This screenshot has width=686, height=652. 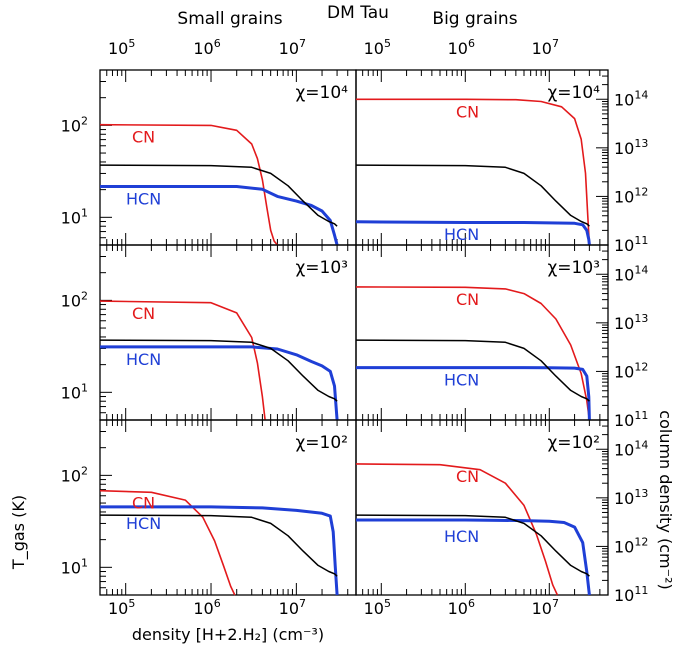 I want to click on panel-r2-c1: χ=10² CN HCN, so click(x=482, y=507).